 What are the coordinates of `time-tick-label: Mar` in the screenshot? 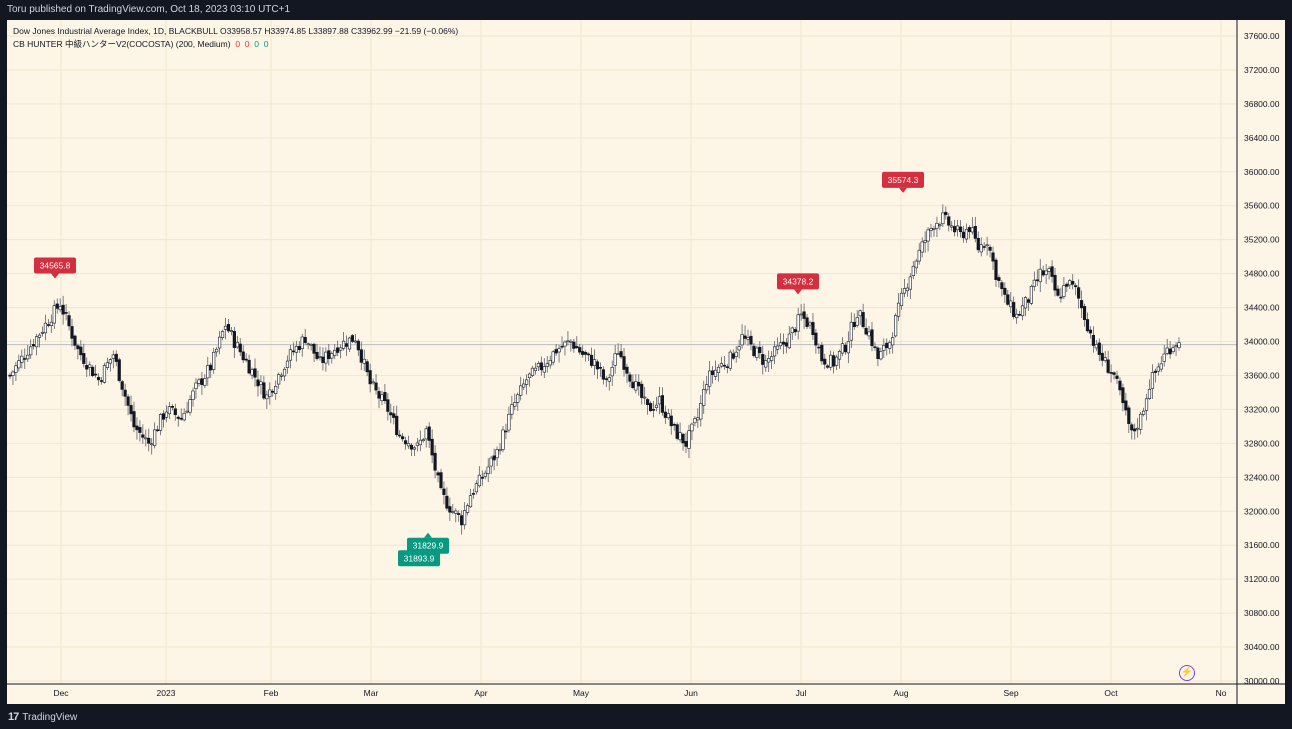 It's located at (371, 693).